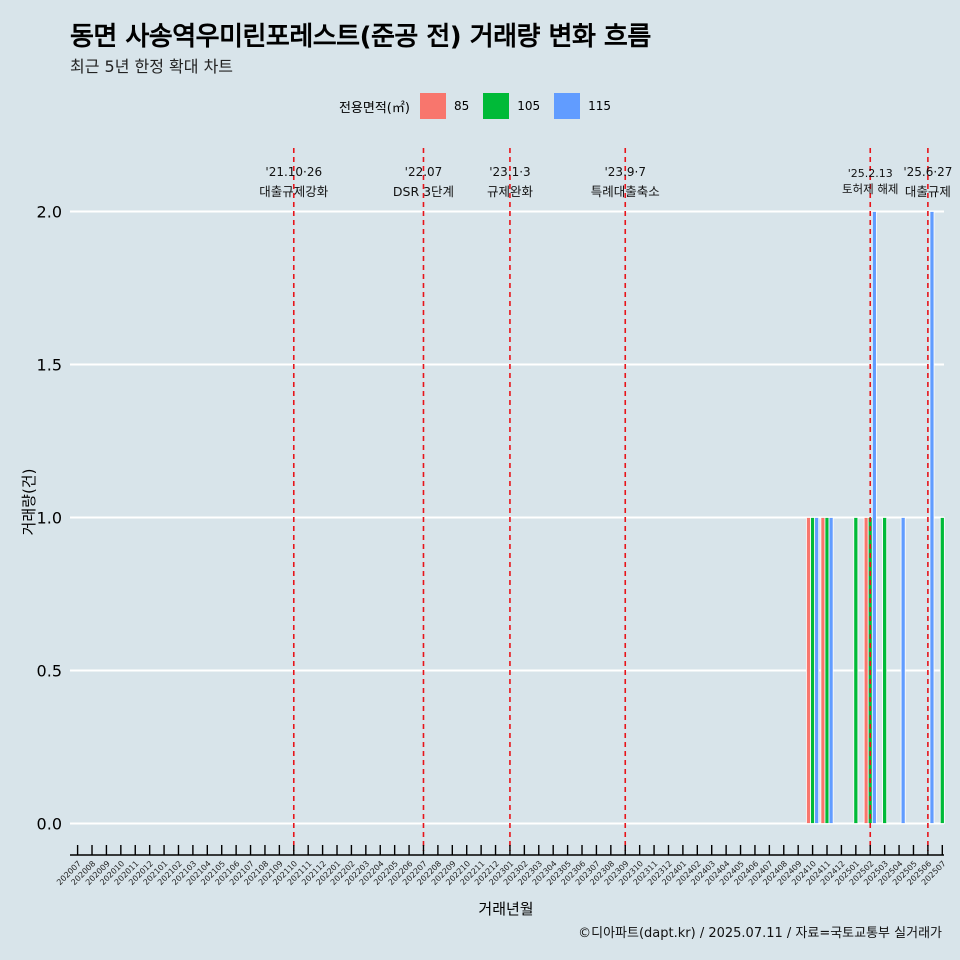 Image resolution: width=960 pixels, height=960 pixels. Describe the element at coordinates (870, 173) in the screenshot. I see `event-date: '25.2.13` at that location.